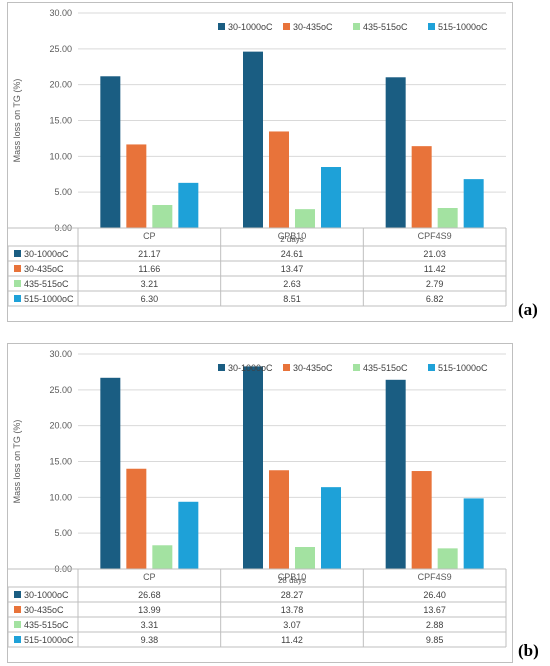 This screenshot has height=666, width=550. I want to click on data-label: 2.63, so click(292, 284).